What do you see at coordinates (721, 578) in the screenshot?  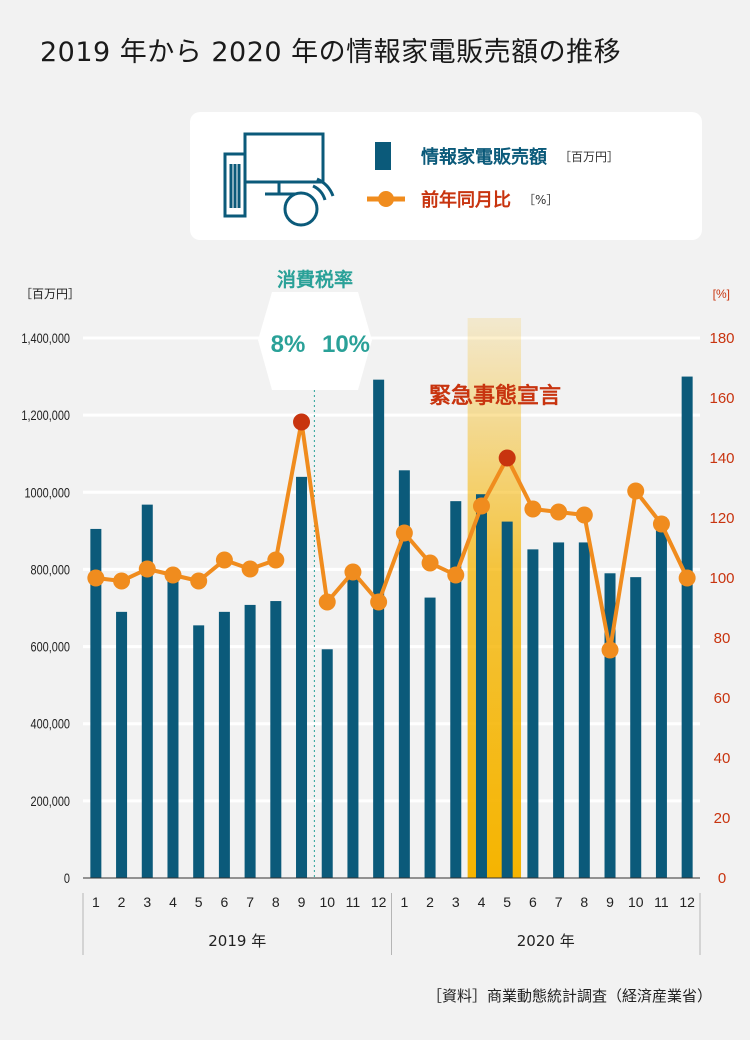 I see `right-tick-label: 100` at bounding box center [721, 578].